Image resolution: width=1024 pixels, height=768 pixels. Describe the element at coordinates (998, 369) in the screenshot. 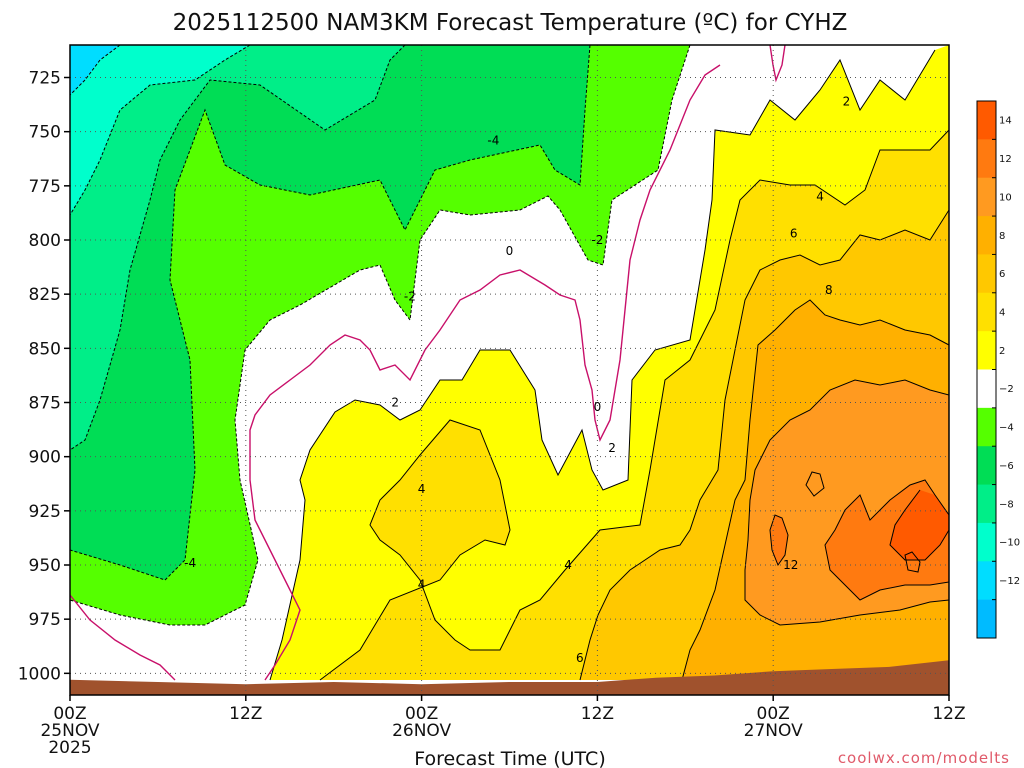

I see `colorbar: 14 12 10 8 6 4 2 −2 −4 −6 −8 −10 −12` at that location.